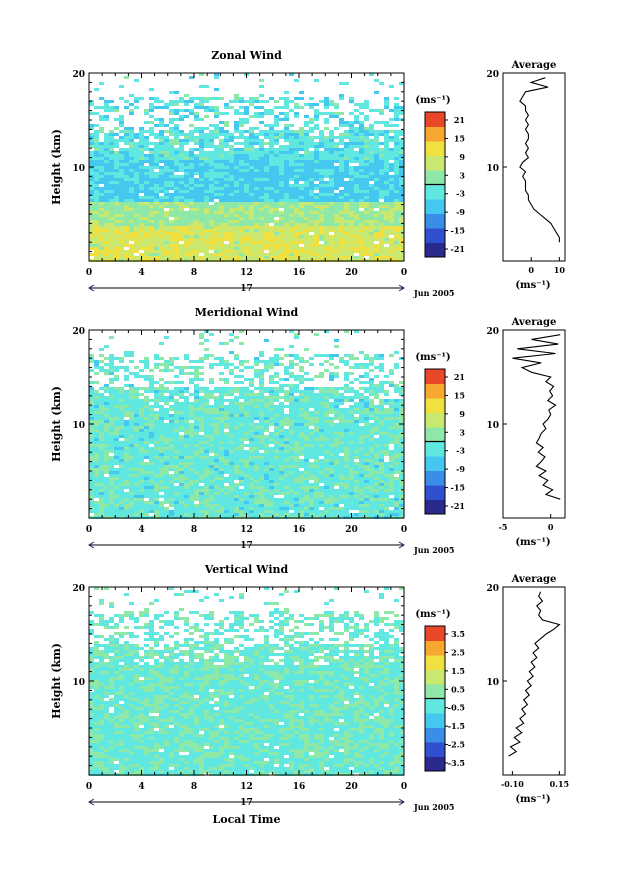  What do you see at coordinates (462, 432) in the screenshot?
I see `colorbar-tick-label: 3` at bounding box center [462, 432].